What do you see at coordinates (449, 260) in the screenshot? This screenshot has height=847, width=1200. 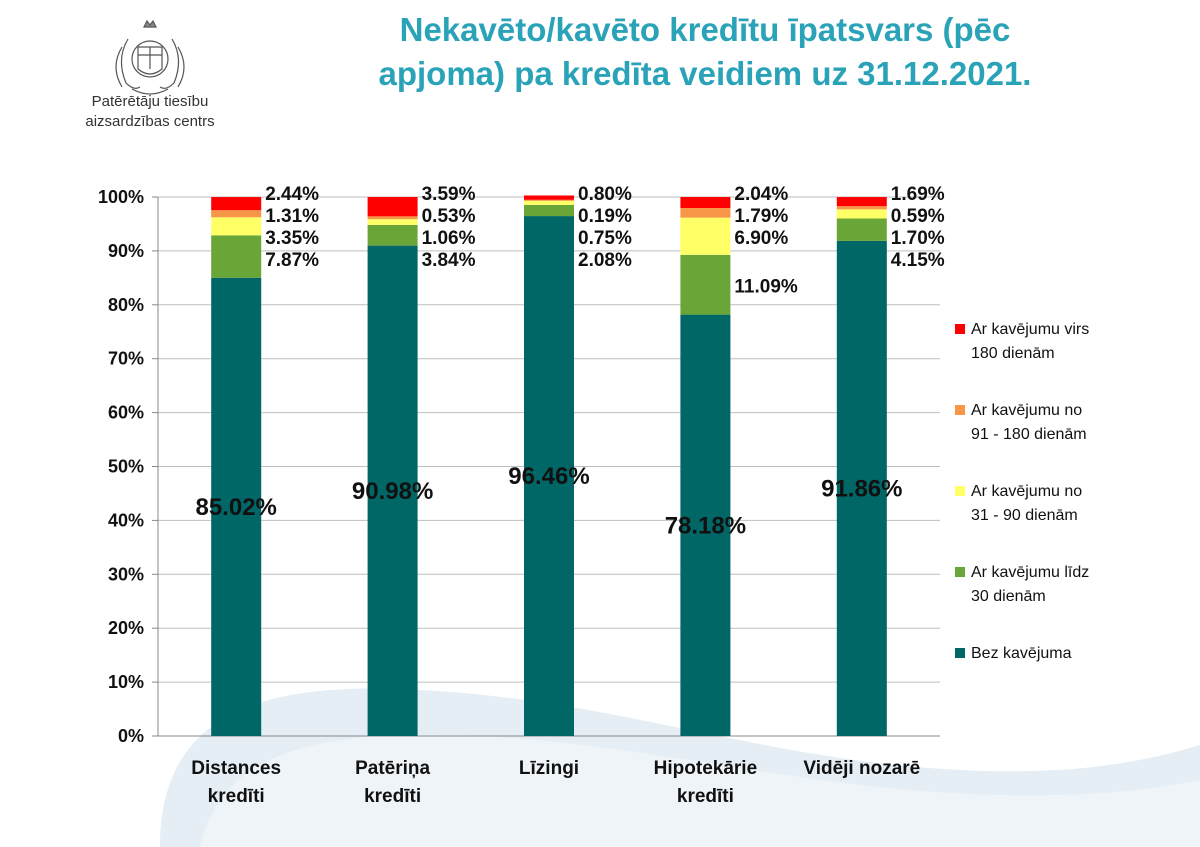 I see `data-label: 3.84%` at bounding box center [449, 260].